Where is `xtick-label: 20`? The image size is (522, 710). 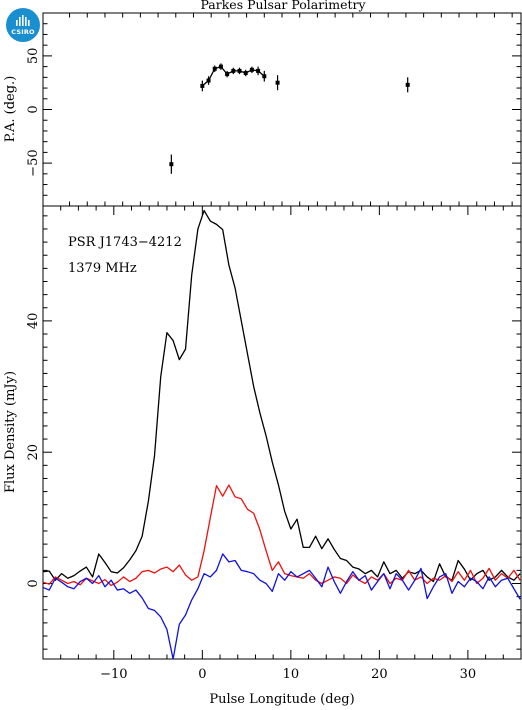 xtick-label: 20 is located at coordinates (379, 674).